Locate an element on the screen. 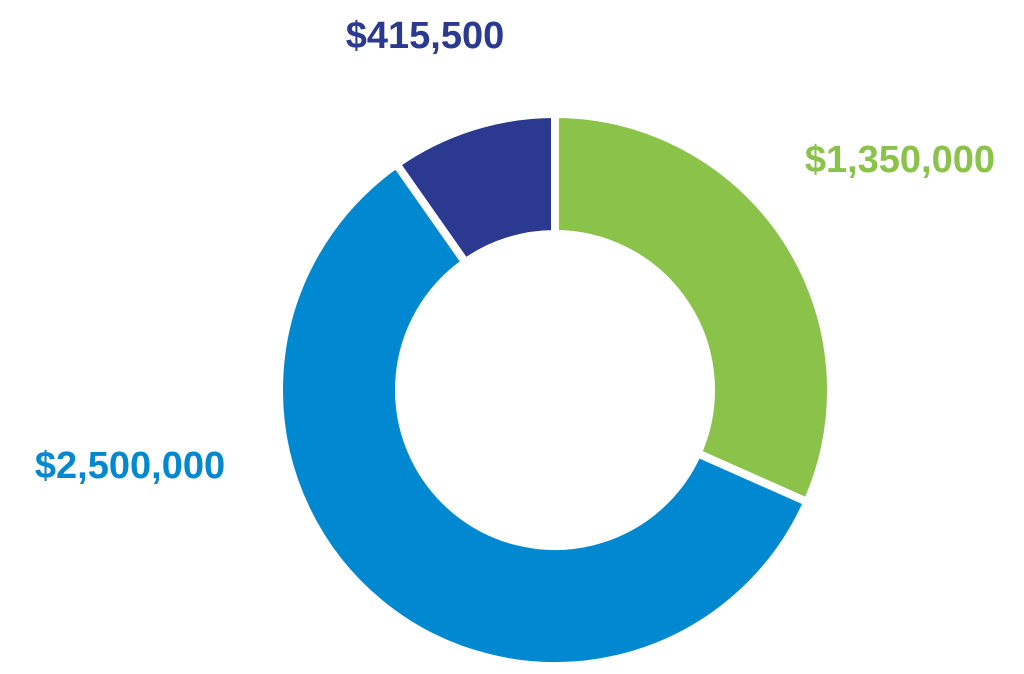 Image resolution: width=1024 pixels, height=674 pixels. data-label-1350000: $1,350,000 is located at coordinates (900, 160).